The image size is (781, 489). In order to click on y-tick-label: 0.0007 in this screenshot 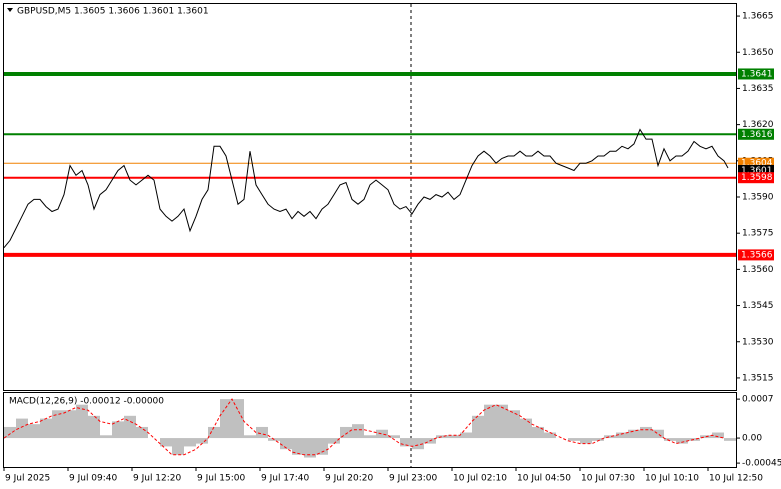, I will do `click(758, 400)`.